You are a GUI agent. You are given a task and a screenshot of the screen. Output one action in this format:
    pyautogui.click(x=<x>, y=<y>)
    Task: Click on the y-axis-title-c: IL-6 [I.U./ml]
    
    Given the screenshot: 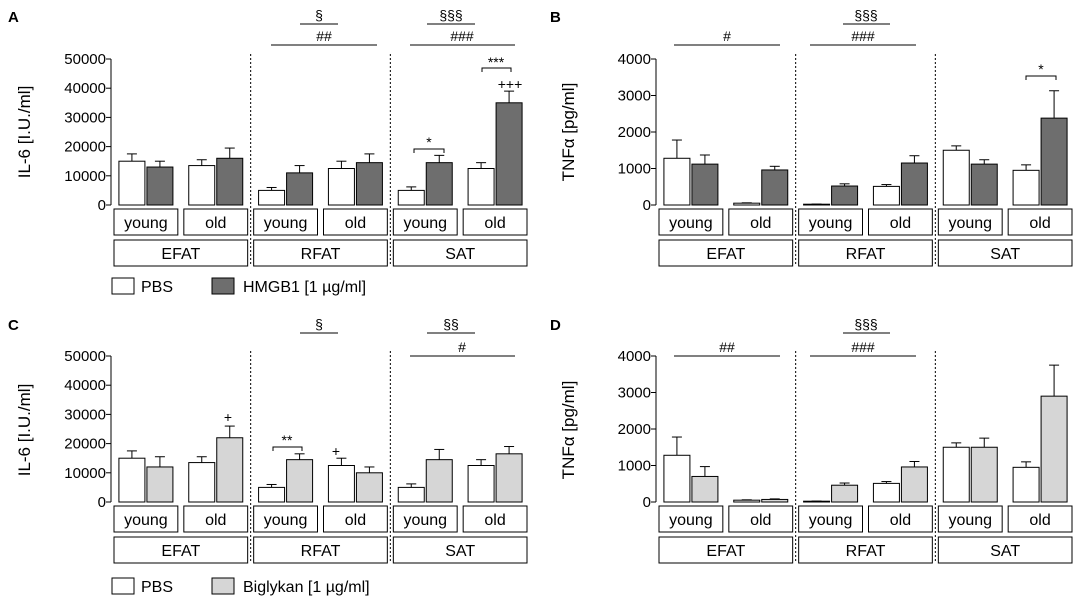 What is the action you would take?
    pyautogui.click(x=24, y=430)
    